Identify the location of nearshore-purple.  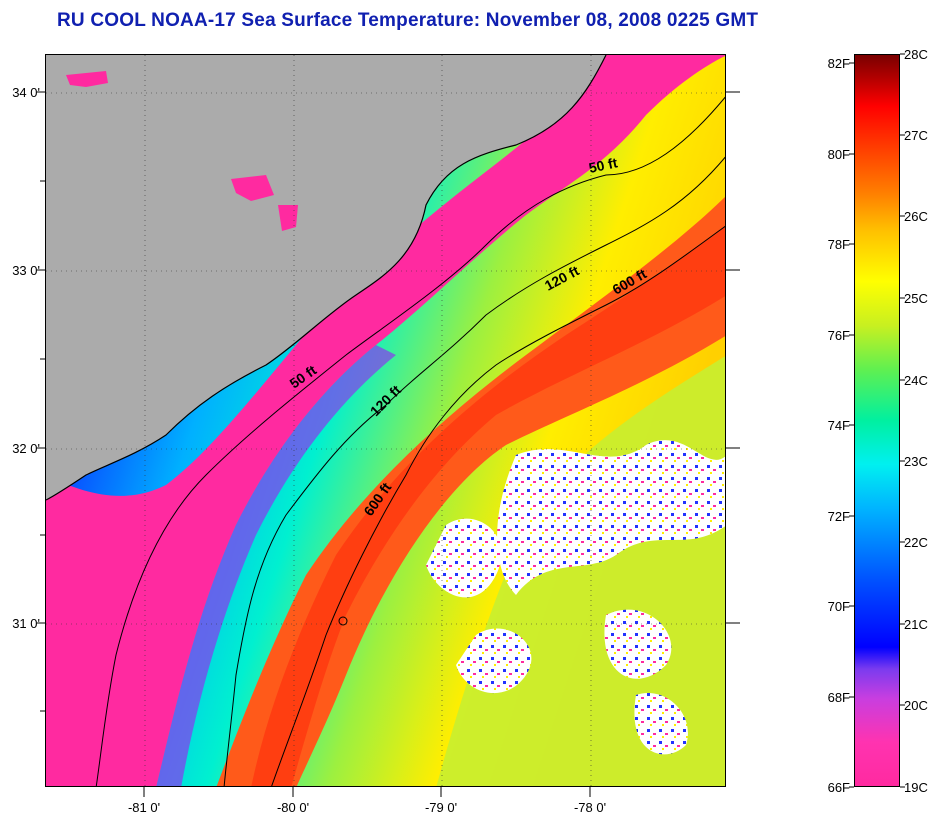
(276, 565).